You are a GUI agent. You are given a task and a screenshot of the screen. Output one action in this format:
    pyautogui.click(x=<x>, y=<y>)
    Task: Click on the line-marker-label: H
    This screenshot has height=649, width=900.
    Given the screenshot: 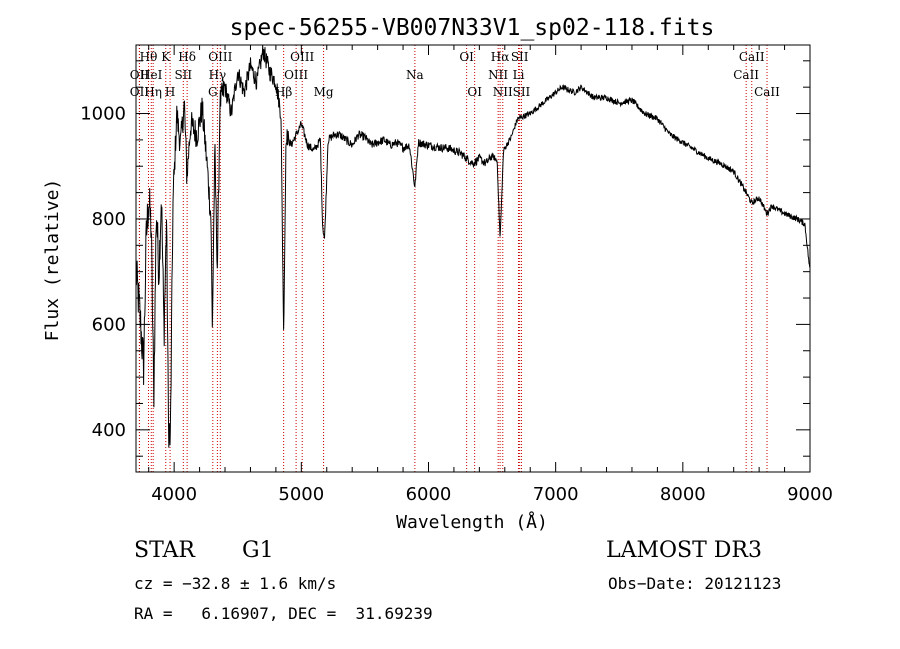 What is the action you would take?
    pyautogui.click(x=170, y=92)
    